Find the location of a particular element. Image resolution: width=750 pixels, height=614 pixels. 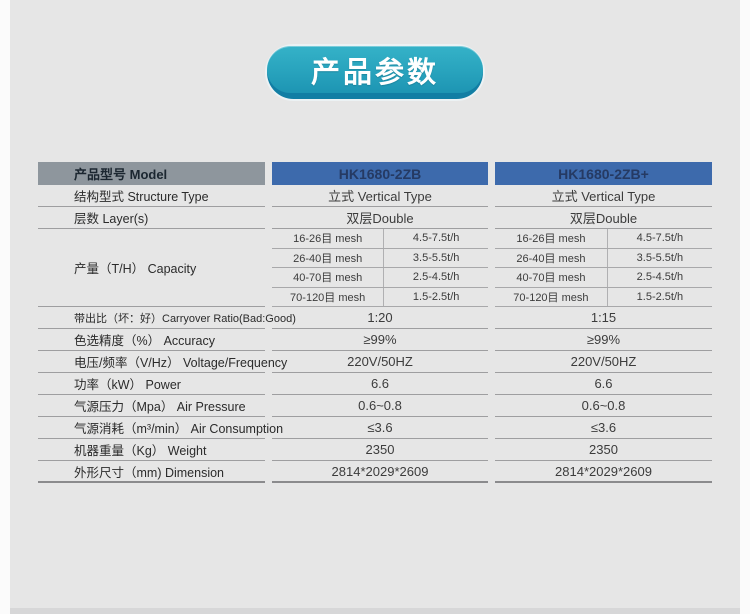

power-row: 功率（kW） Power 6.6 6.6 is located at coordinates (375, 384).